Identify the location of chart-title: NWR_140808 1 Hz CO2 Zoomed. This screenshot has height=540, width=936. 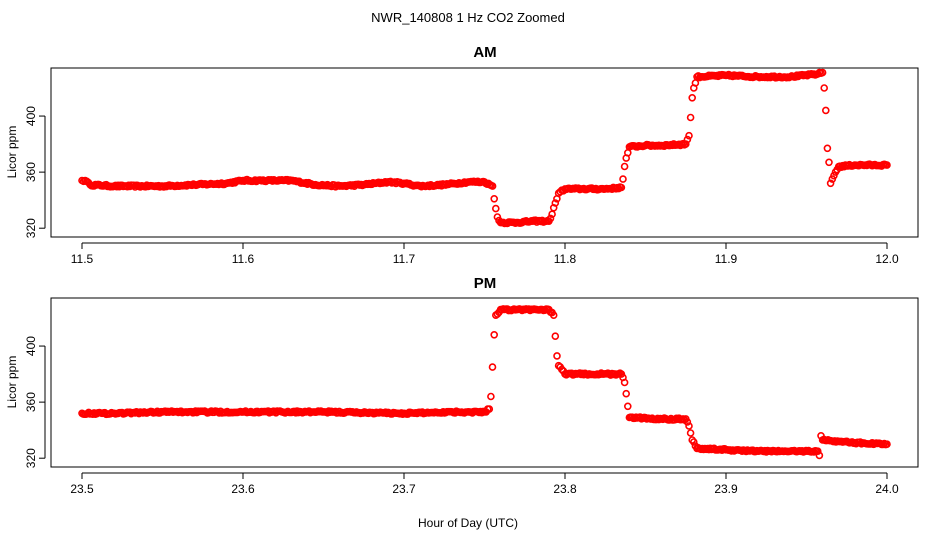
(468, 17).